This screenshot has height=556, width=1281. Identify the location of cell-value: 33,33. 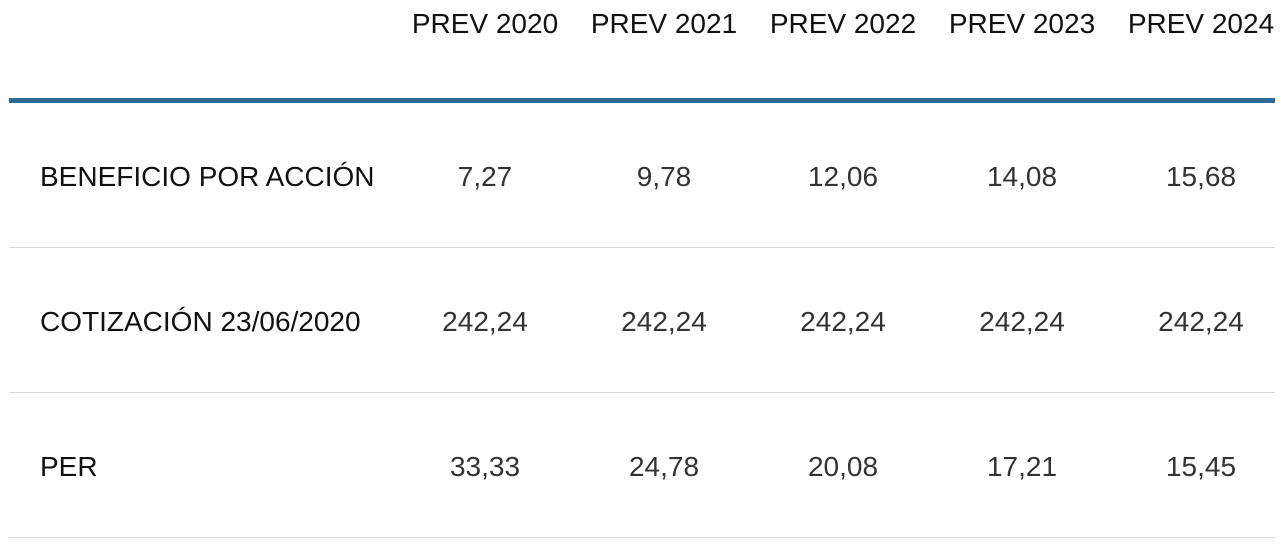
(485, 466).